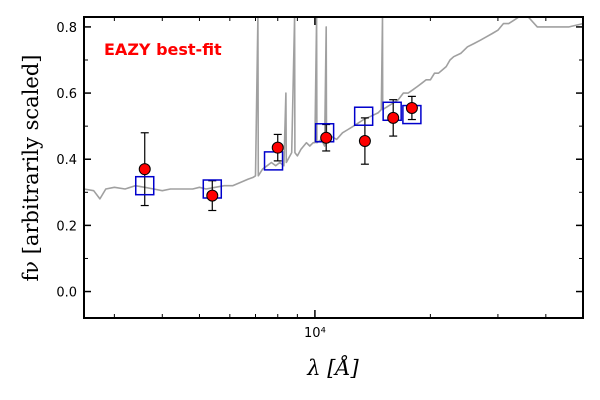 This screenshot has width=600, height=400. Describe the element at coordinates (66, 94) in the screenshot. I see `y-tick-label-3: 0.6` at that location.